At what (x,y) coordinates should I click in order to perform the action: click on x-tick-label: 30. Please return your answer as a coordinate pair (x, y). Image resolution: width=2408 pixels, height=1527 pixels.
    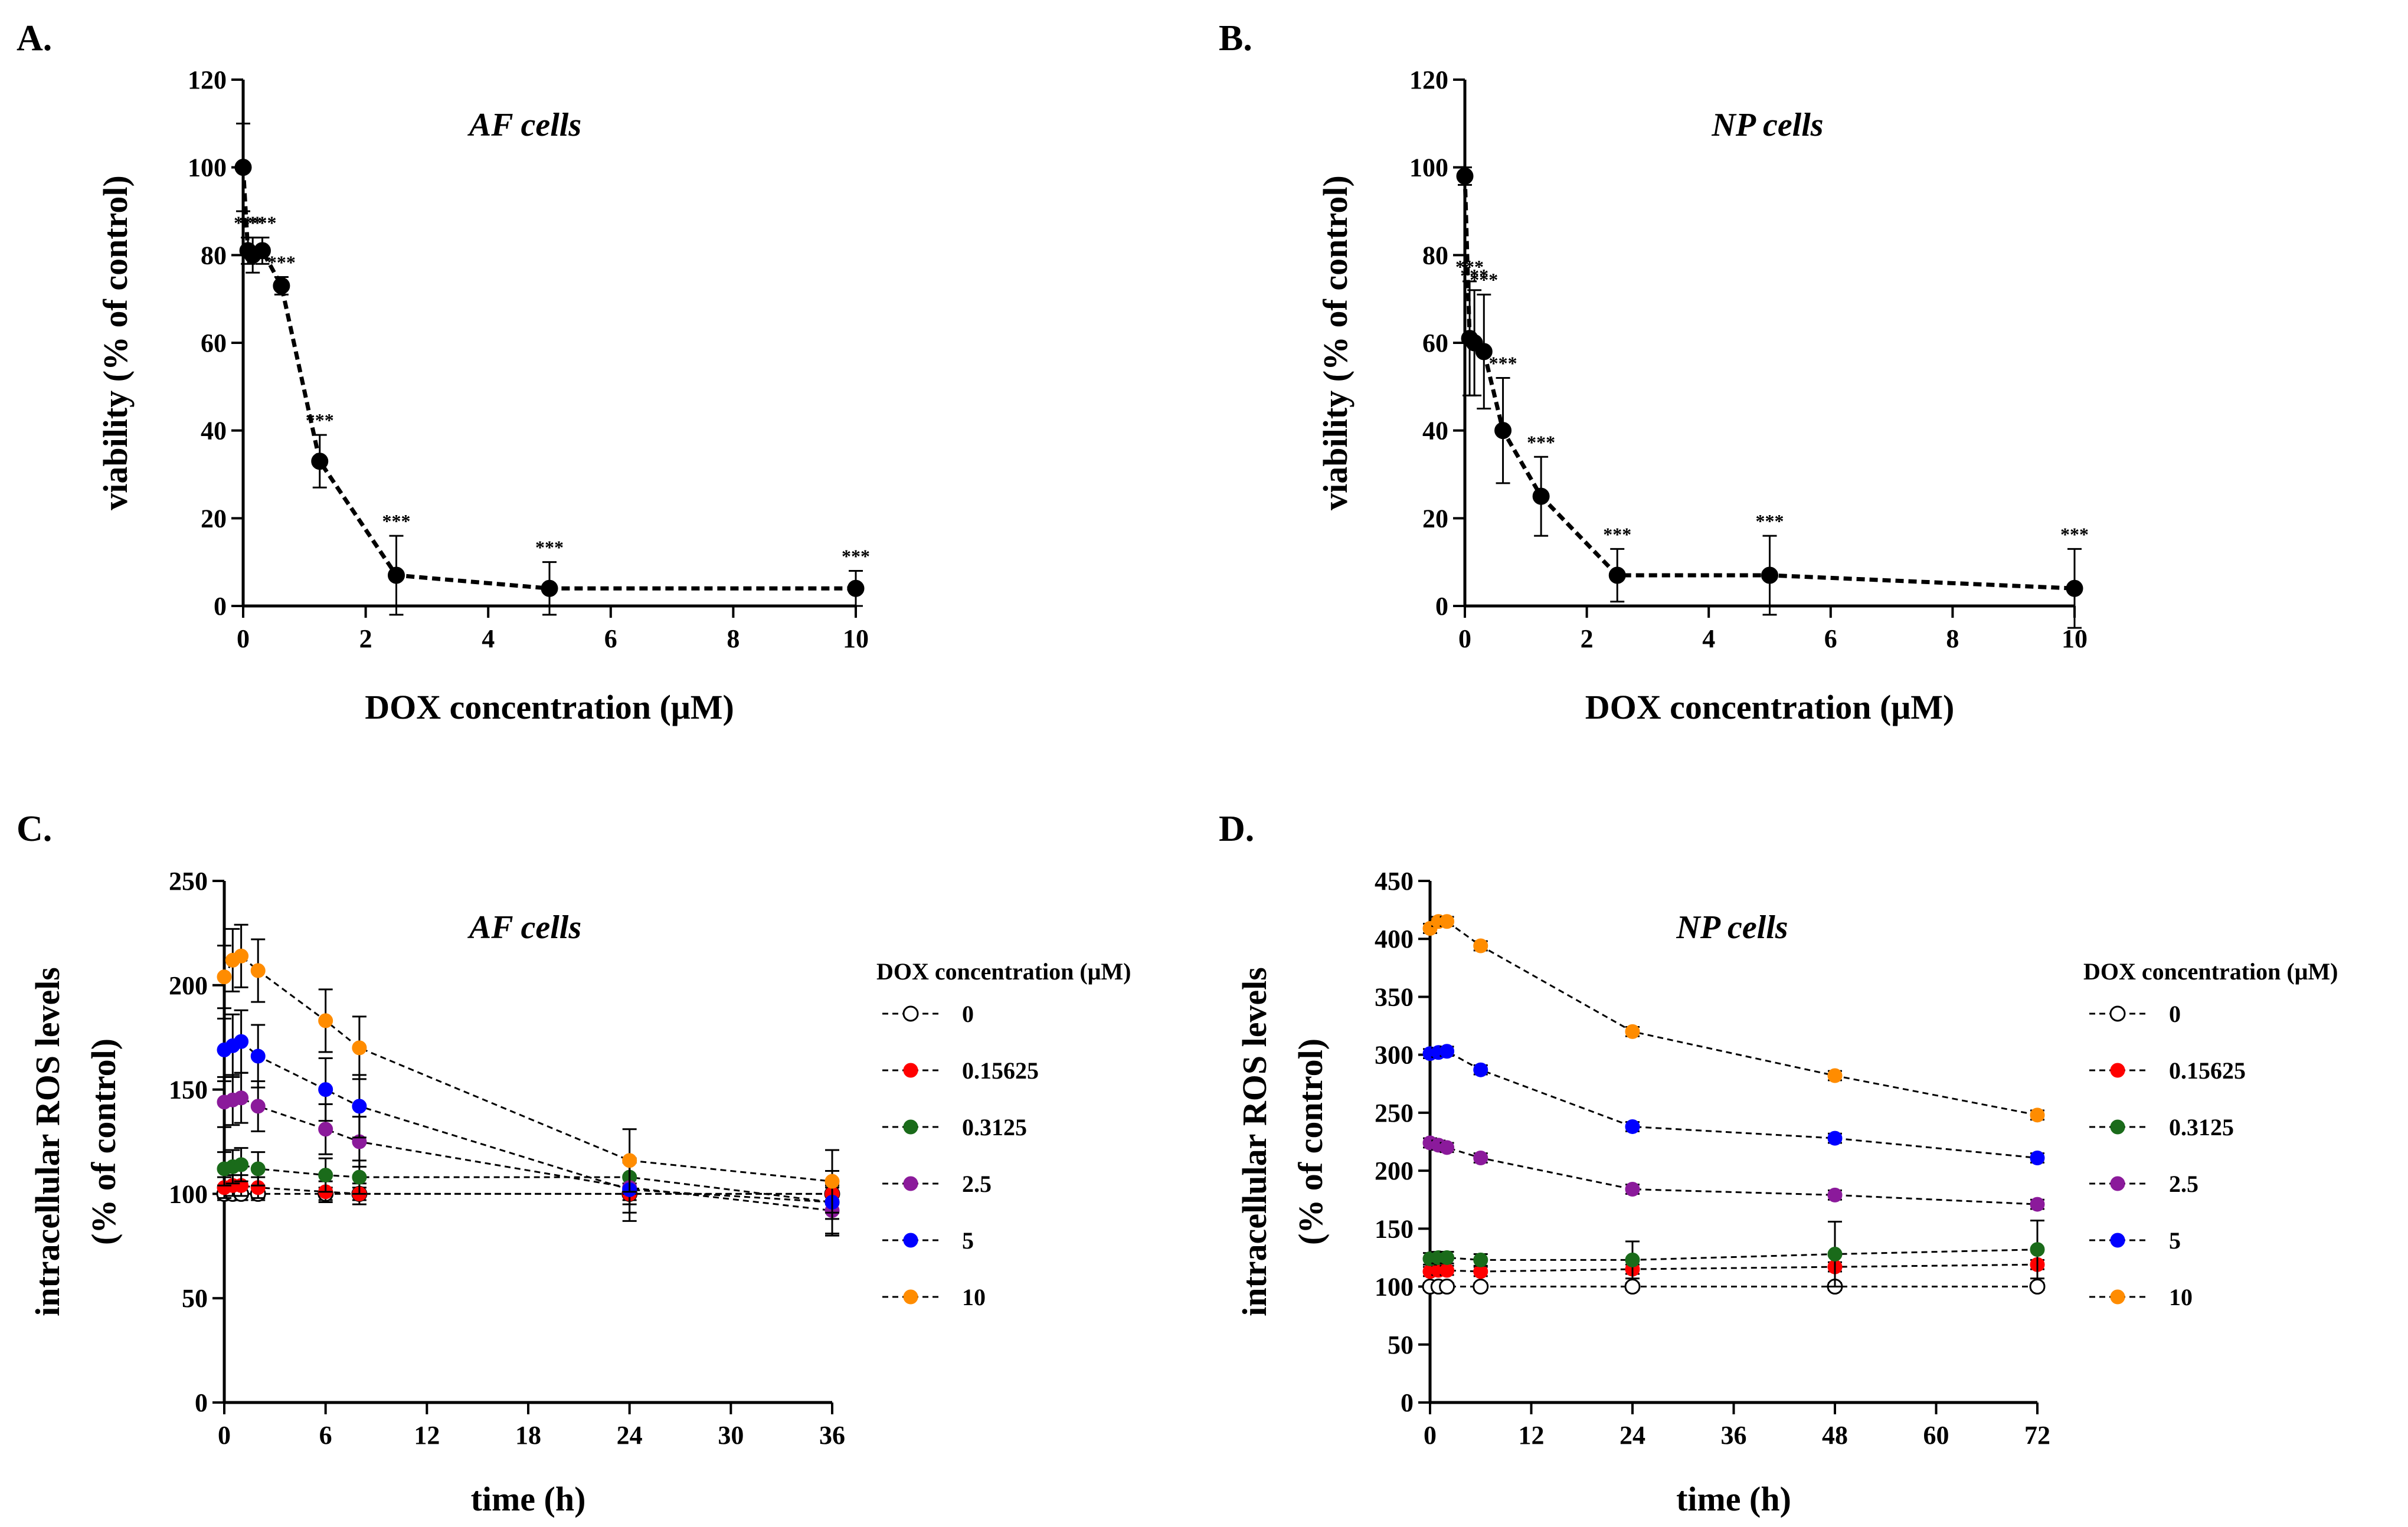
    Looking at the image, I should click on (731, 1435).